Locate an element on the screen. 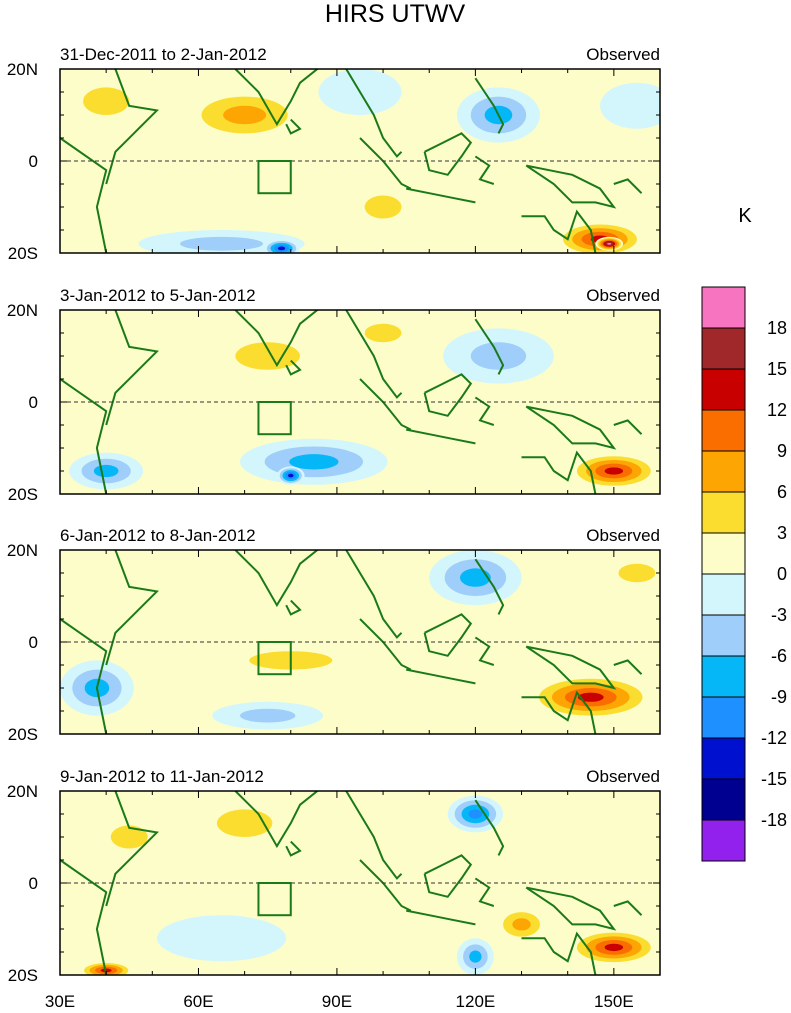 The width and height of the screenshot is (791, 1013). x-tick-label: 150E is located at coordinates (614, 1001).